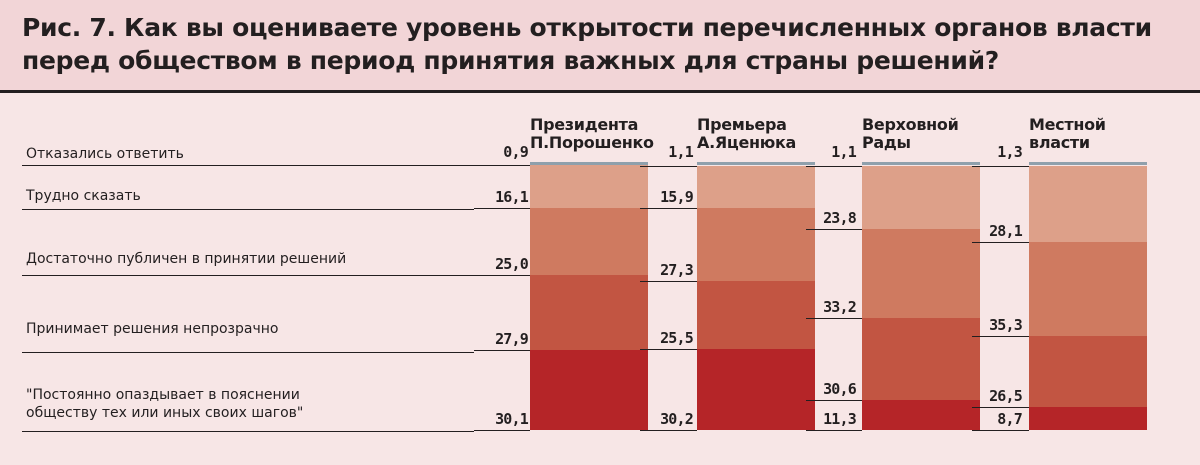 Image resolution: width=1200 pixels, height=465 pixels. I want to click on column-header-line: П.Порошенко, so click(592, 142).